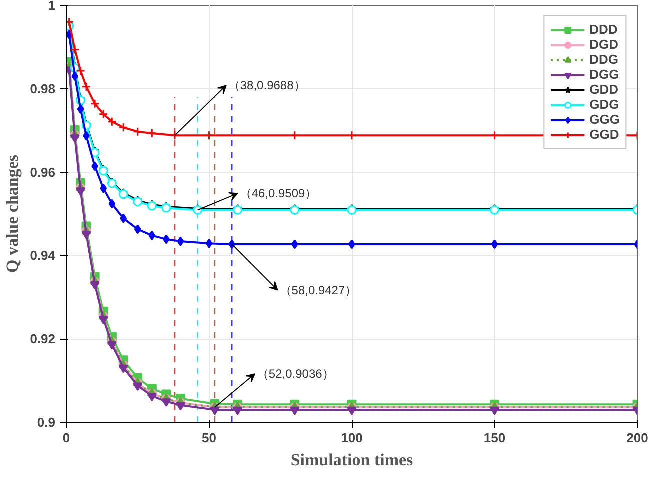  Describe the element at coordinates (43, 256) in the screenshot. I see `y-tick-label: 0.94` at that location.